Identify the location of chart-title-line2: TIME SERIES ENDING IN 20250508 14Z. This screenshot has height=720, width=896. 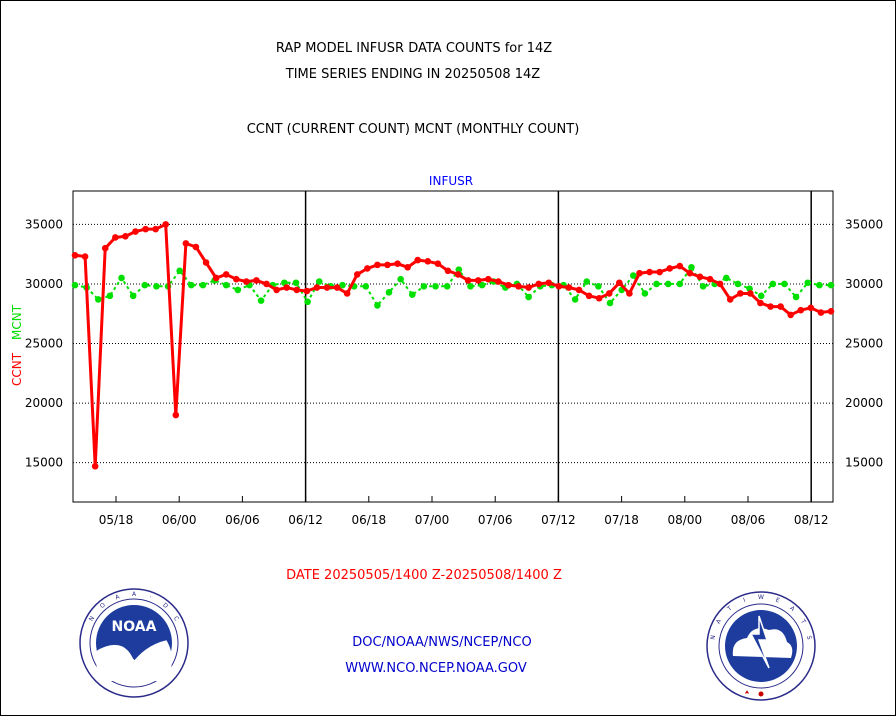
(413, 74).